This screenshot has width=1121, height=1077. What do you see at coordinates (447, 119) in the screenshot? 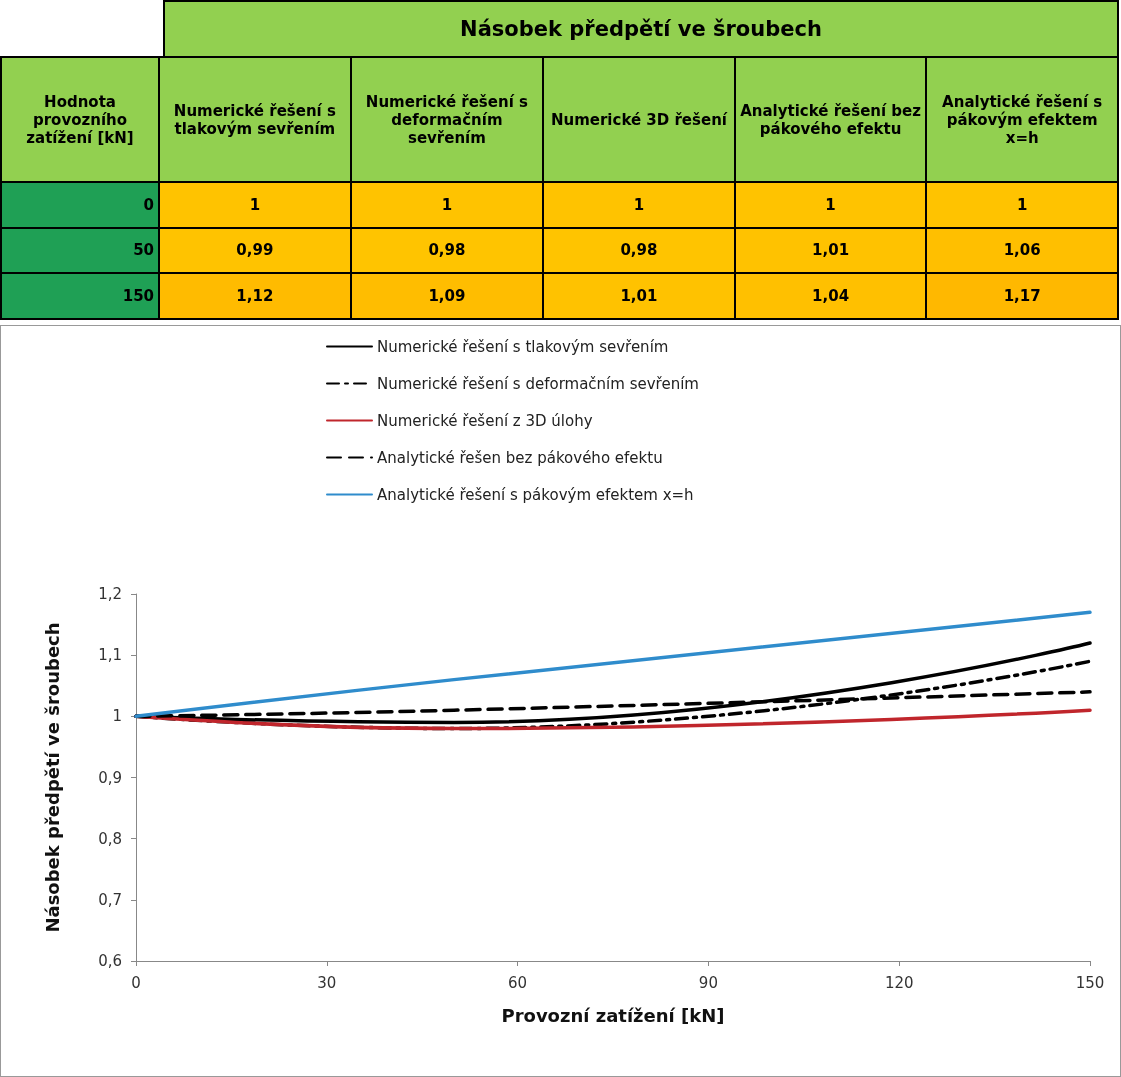
I see `x-tick-label: Numerické řešení s deformačním sevřením` at bounding box center [447, 119].